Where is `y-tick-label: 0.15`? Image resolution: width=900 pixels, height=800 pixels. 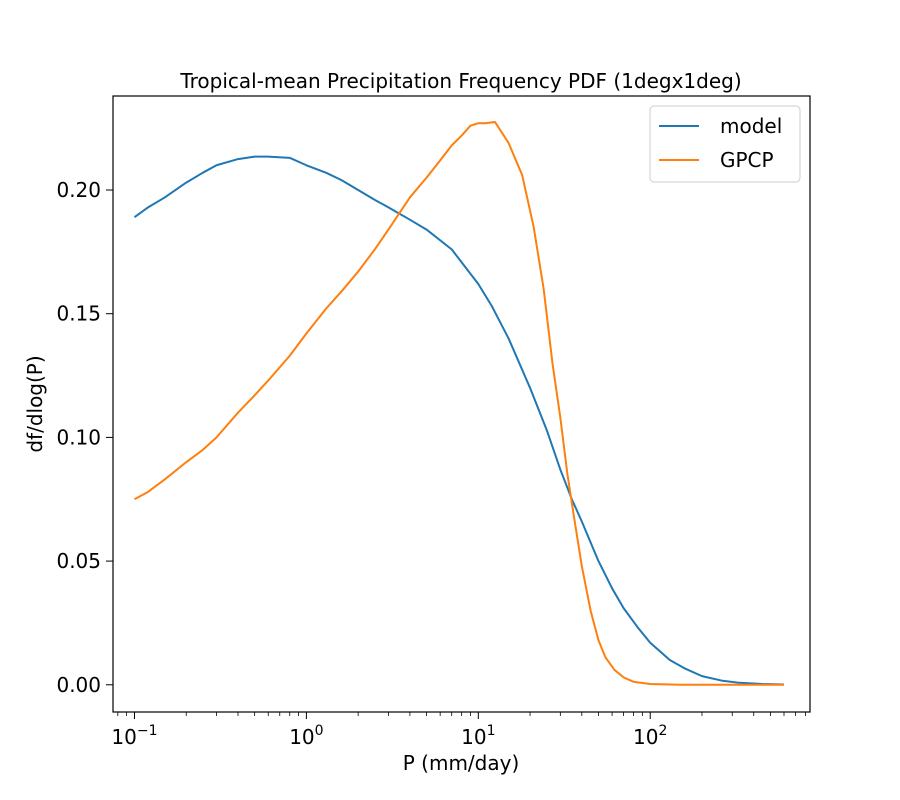
y-tick-label: 0.15 is located at coordinates (78, 314).